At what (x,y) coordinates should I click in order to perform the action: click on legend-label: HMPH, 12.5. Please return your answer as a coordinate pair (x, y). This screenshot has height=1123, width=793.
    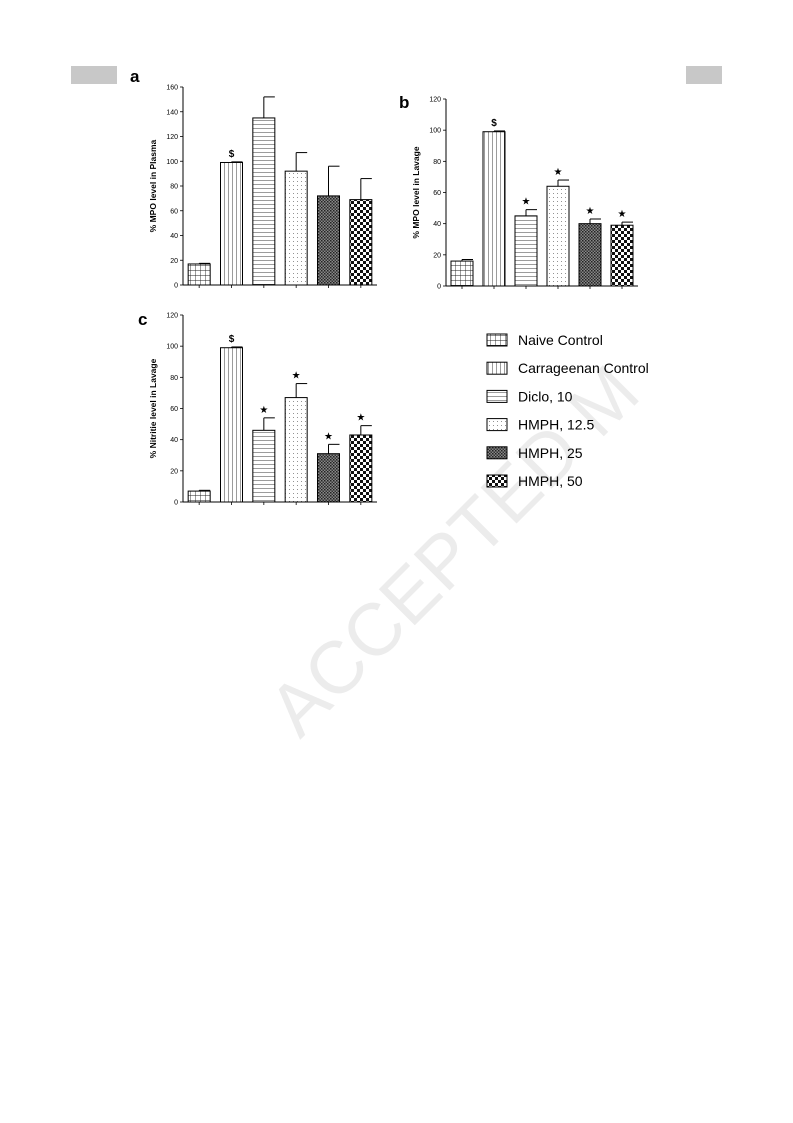
    Looking at the image, I should click on (556, 425).